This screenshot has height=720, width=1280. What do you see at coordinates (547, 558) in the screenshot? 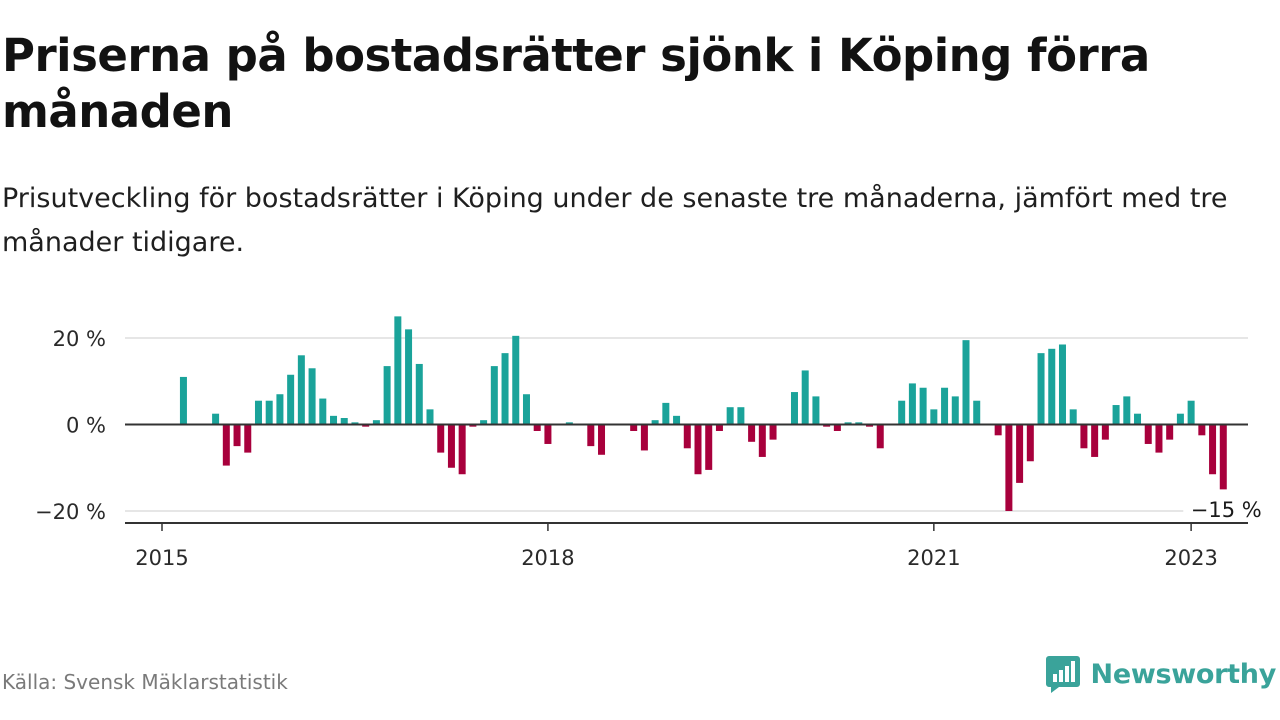
I see `x-tick-label: 2018` at bounding box center [547, 558].